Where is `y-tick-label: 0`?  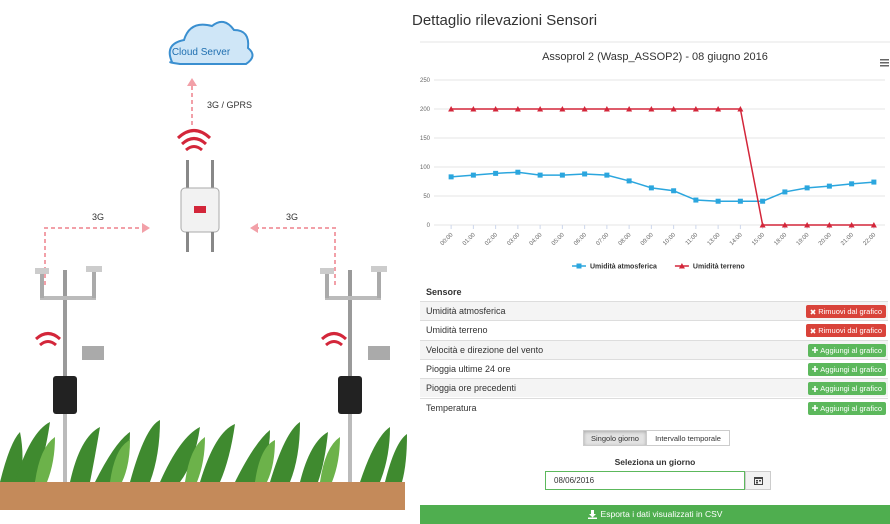 y-tick-label: 0 is located at coordinates (429, 226).